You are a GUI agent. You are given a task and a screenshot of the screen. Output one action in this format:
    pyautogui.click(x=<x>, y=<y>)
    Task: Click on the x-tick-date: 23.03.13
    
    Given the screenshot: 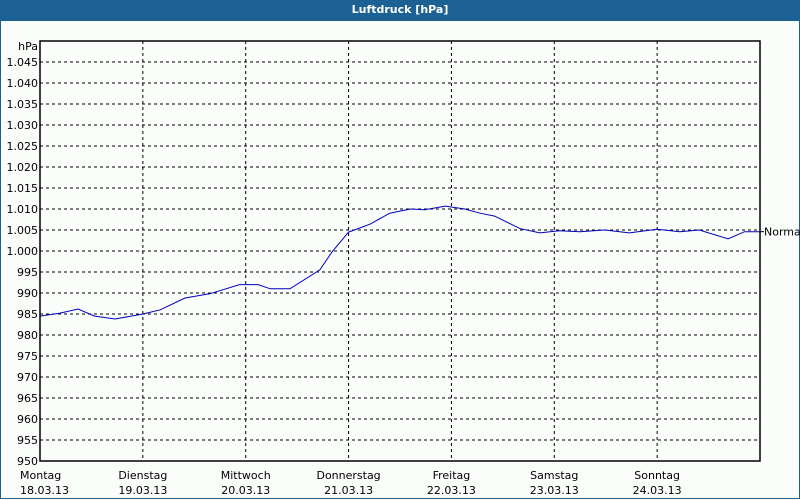 What is the action you would take?
    pyautogui.click(x=554, y=490)
    